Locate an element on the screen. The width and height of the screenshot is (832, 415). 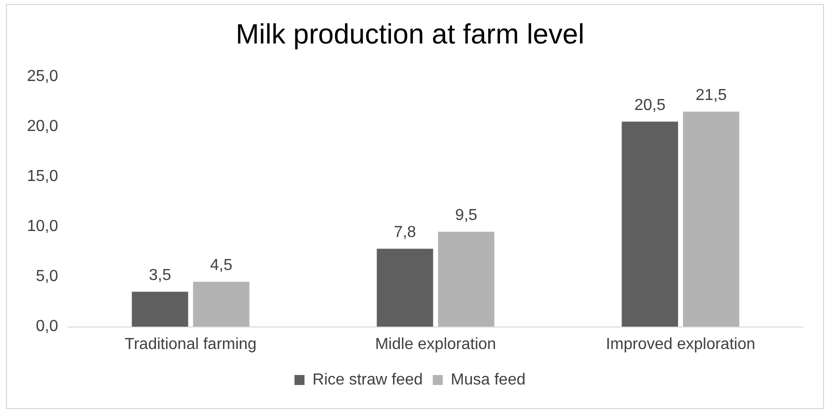
data-label: 3,5 is located at coordinates (160, 275).